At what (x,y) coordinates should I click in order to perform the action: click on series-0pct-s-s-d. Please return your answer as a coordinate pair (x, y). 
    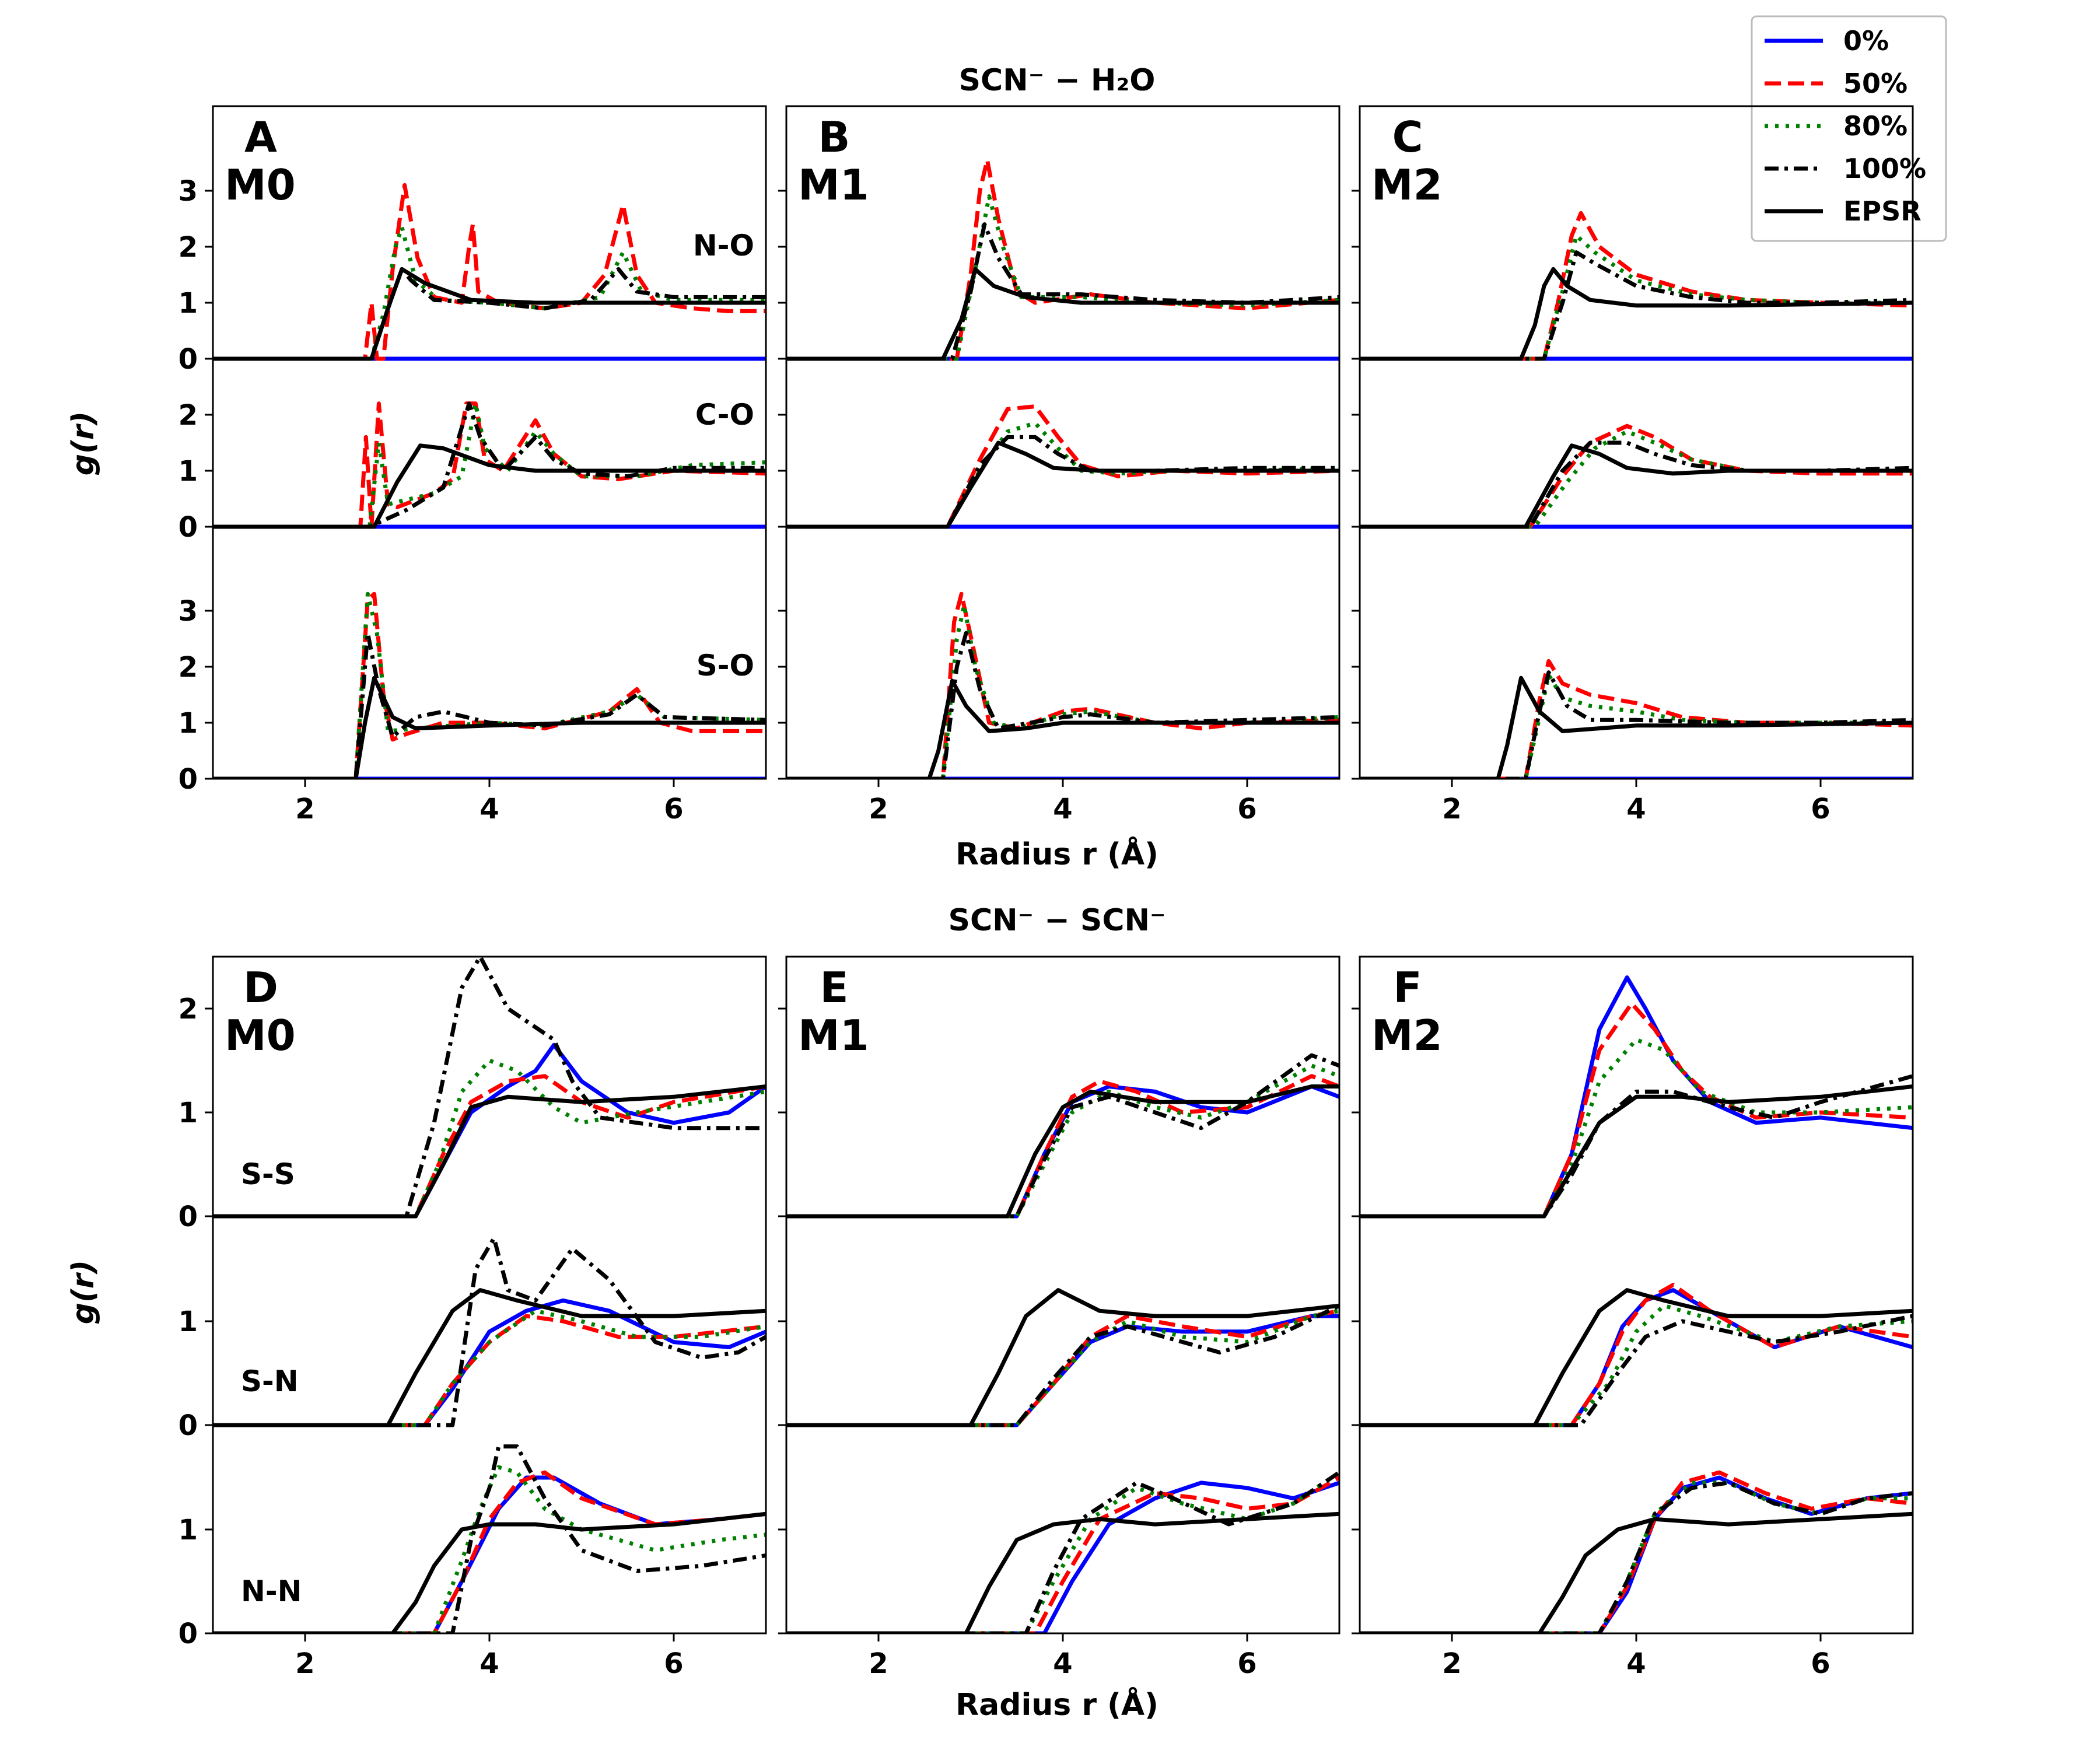
    Looking at the image, I should click on (489, 1130).